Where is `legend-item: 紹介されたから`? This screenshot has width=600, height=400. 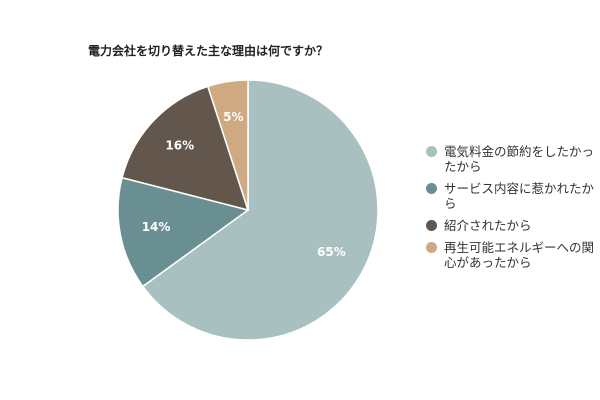
legend-item: 紹介されたから is located at coordinates (512, 225).